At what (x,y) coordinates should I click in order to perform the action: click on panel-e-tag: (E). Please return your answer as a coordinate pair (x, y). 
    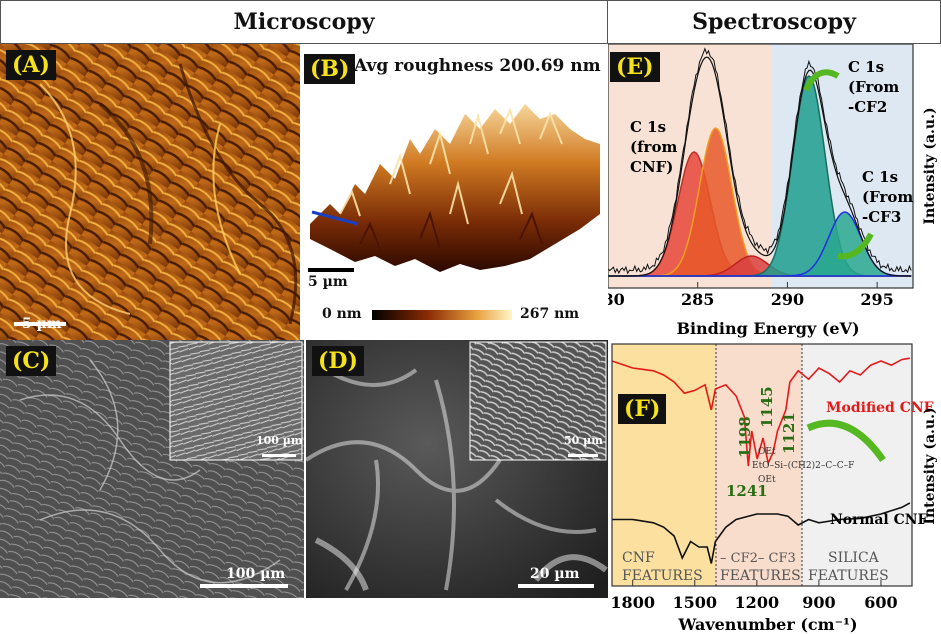
    Looking at the image, I should click on (635, 67).